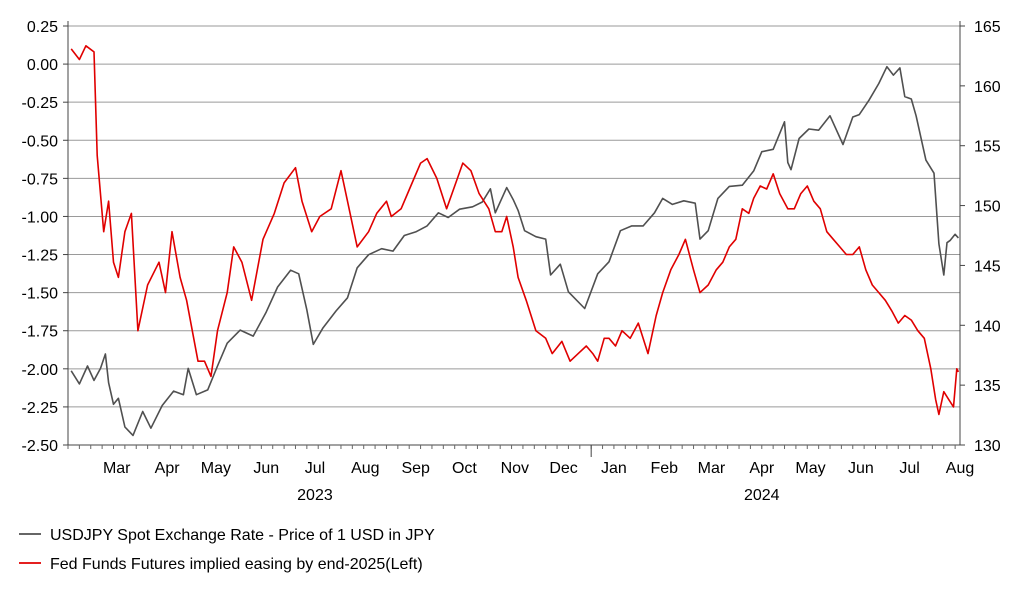 The image size is (1022, 602). I want to click on right-tick-label: 145, so click(987, 266).